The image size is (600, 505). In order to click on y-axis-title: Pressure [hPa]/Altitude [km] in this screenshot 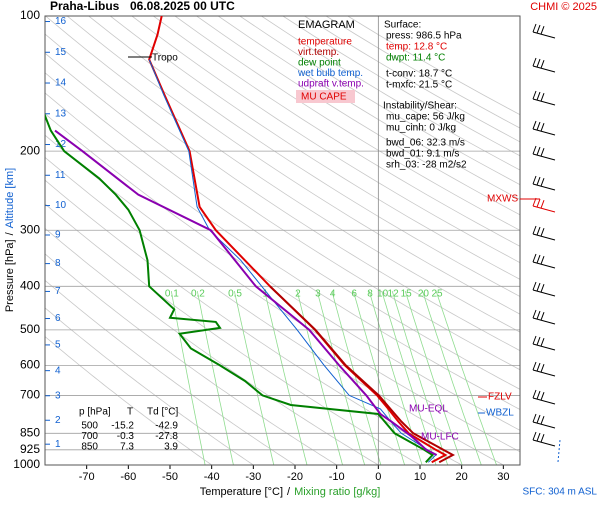, I will do `click(10, 240)`.